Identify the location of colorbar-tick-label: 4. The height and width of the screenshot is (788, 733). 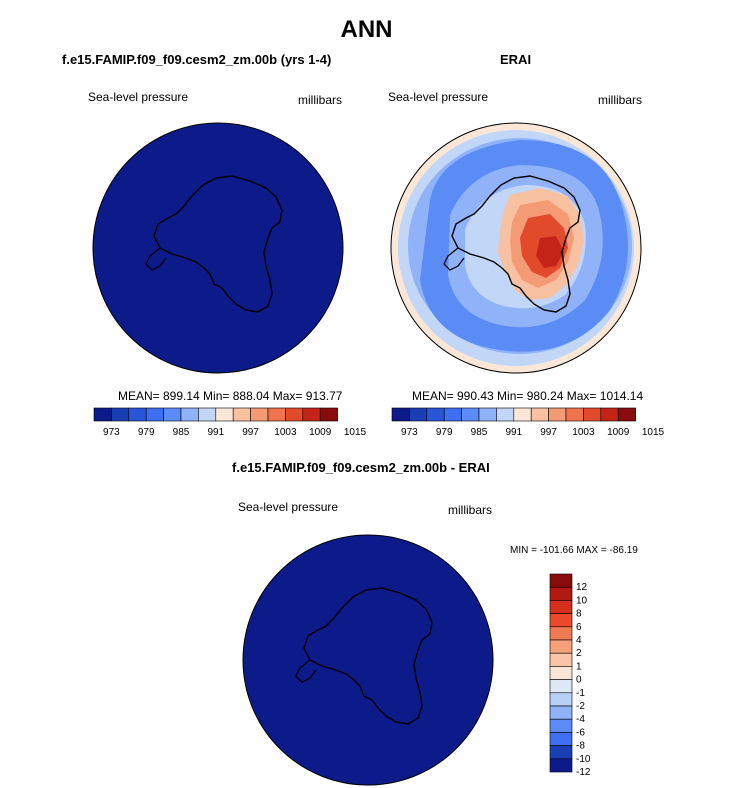
(579, 640).